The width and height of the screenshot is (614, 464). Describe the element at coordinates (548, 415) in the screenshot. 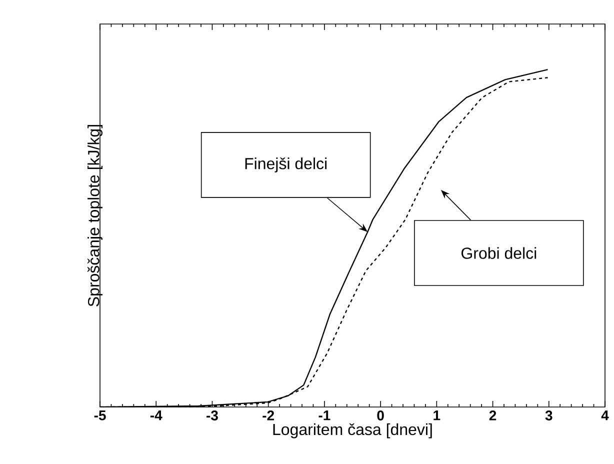

I see `x-tick-label: 3` at that location.